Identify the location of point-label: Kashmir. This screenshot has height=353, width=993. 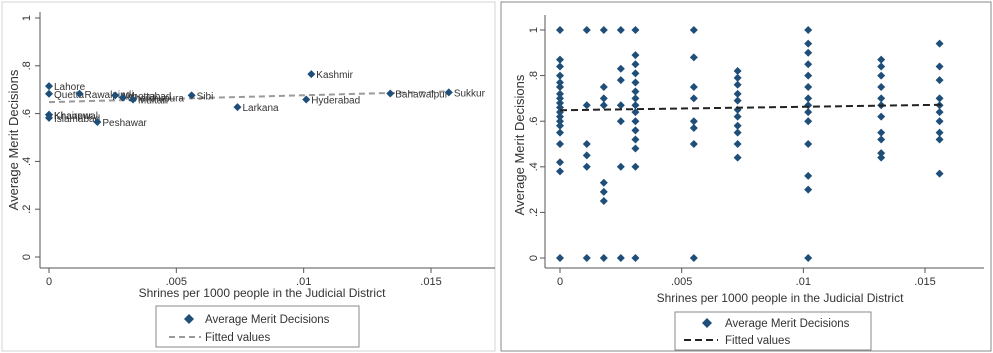
(334, 75).